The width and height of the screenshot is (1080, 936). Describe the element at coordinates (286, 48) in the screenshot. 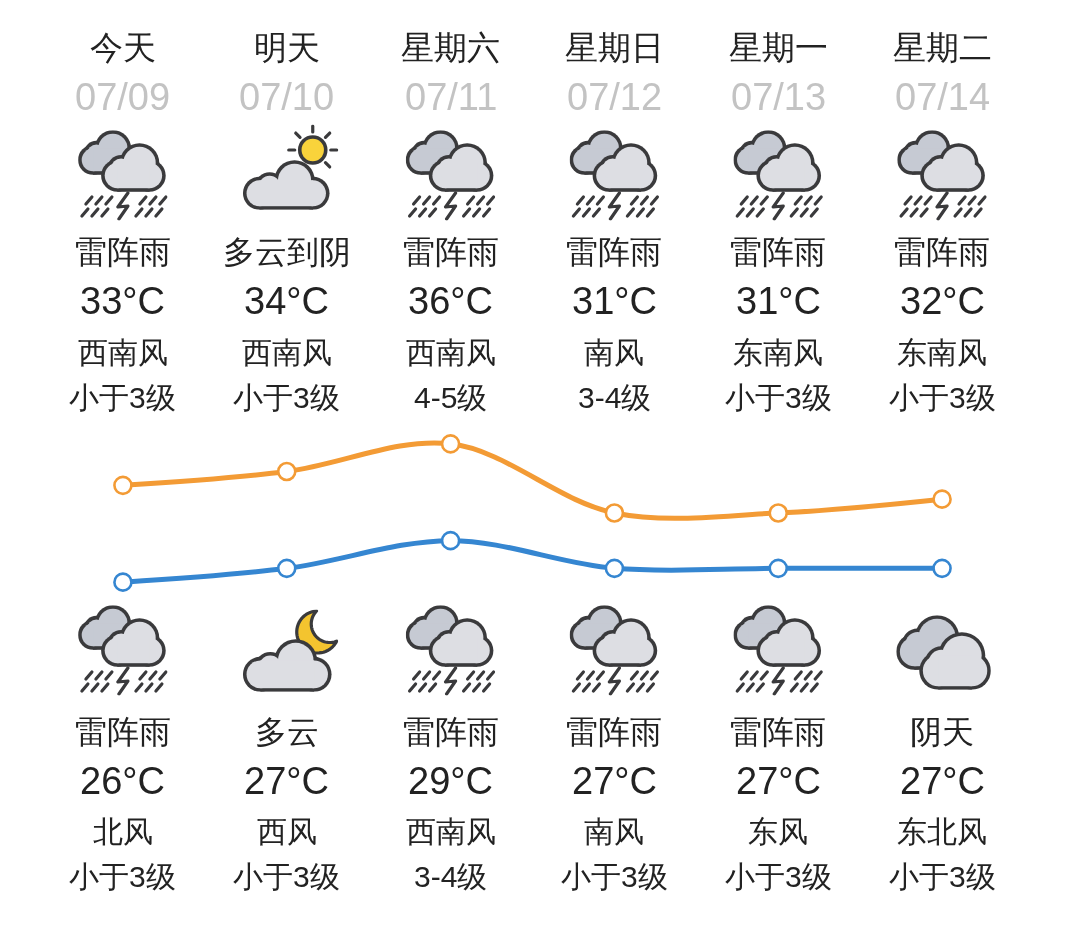

I see `x-tick-label: 明天` at that location.